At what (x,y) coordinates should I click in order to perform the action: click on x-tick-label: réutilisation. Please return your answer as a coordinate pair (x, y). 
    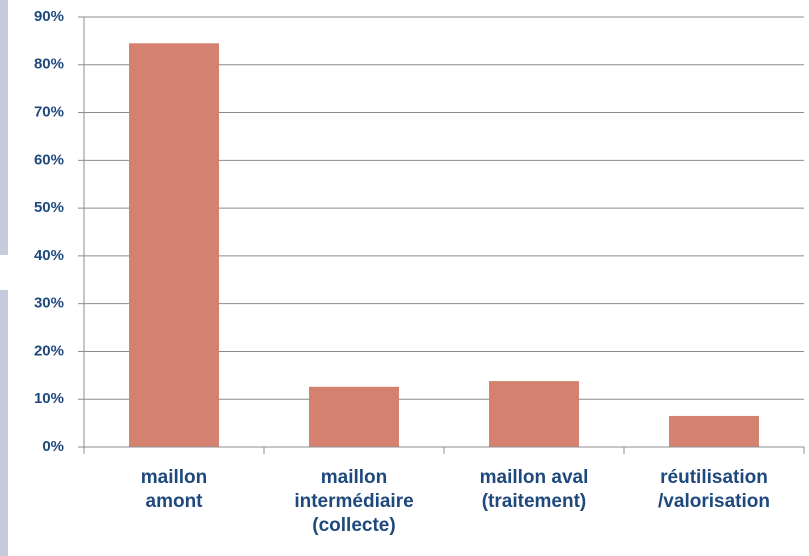
    Looking at the image, I should click on (714, 477).